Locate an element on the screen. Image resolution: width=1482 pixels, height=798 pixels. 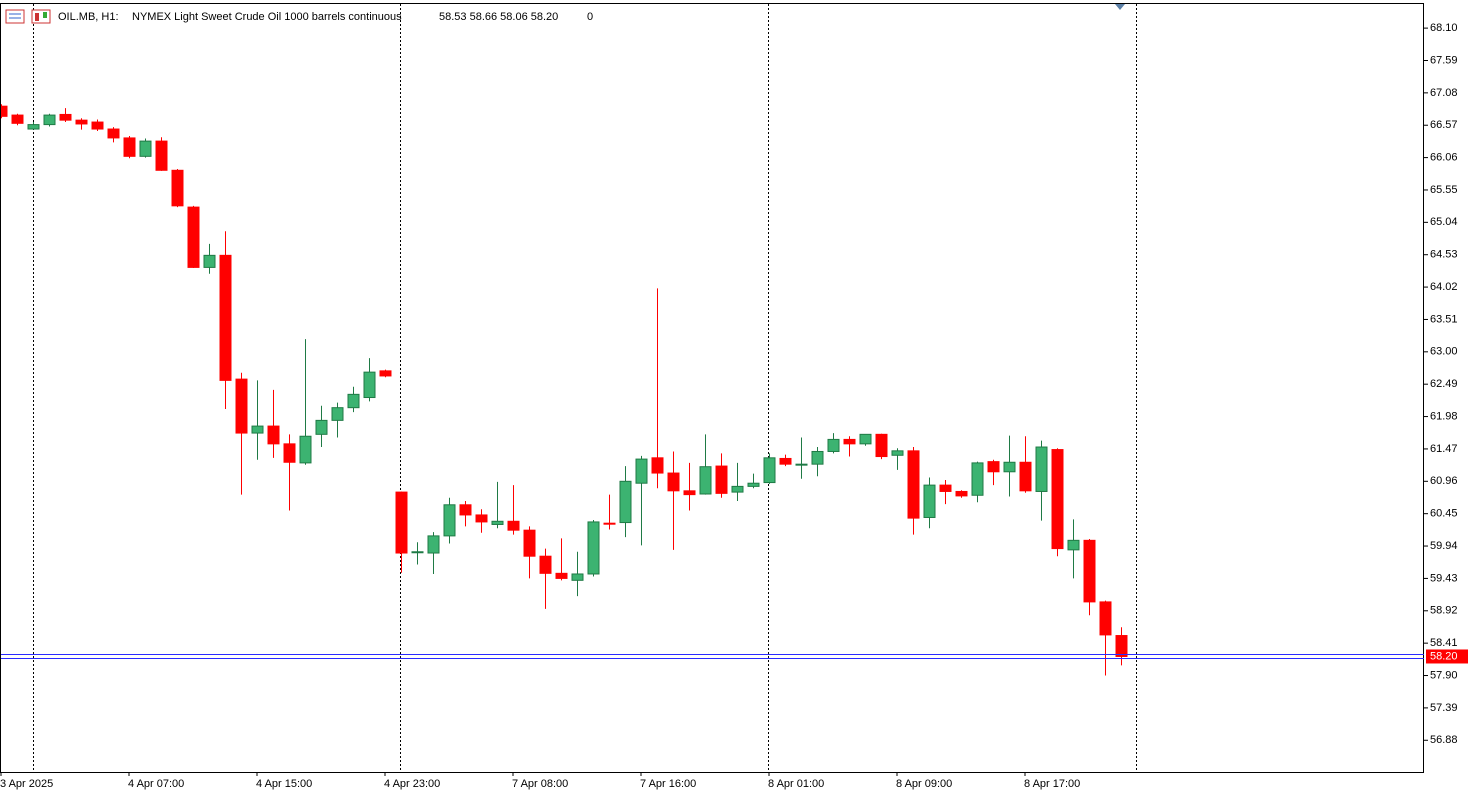
y-tick-label: 59.94 is located at coordinates (1444, 546).